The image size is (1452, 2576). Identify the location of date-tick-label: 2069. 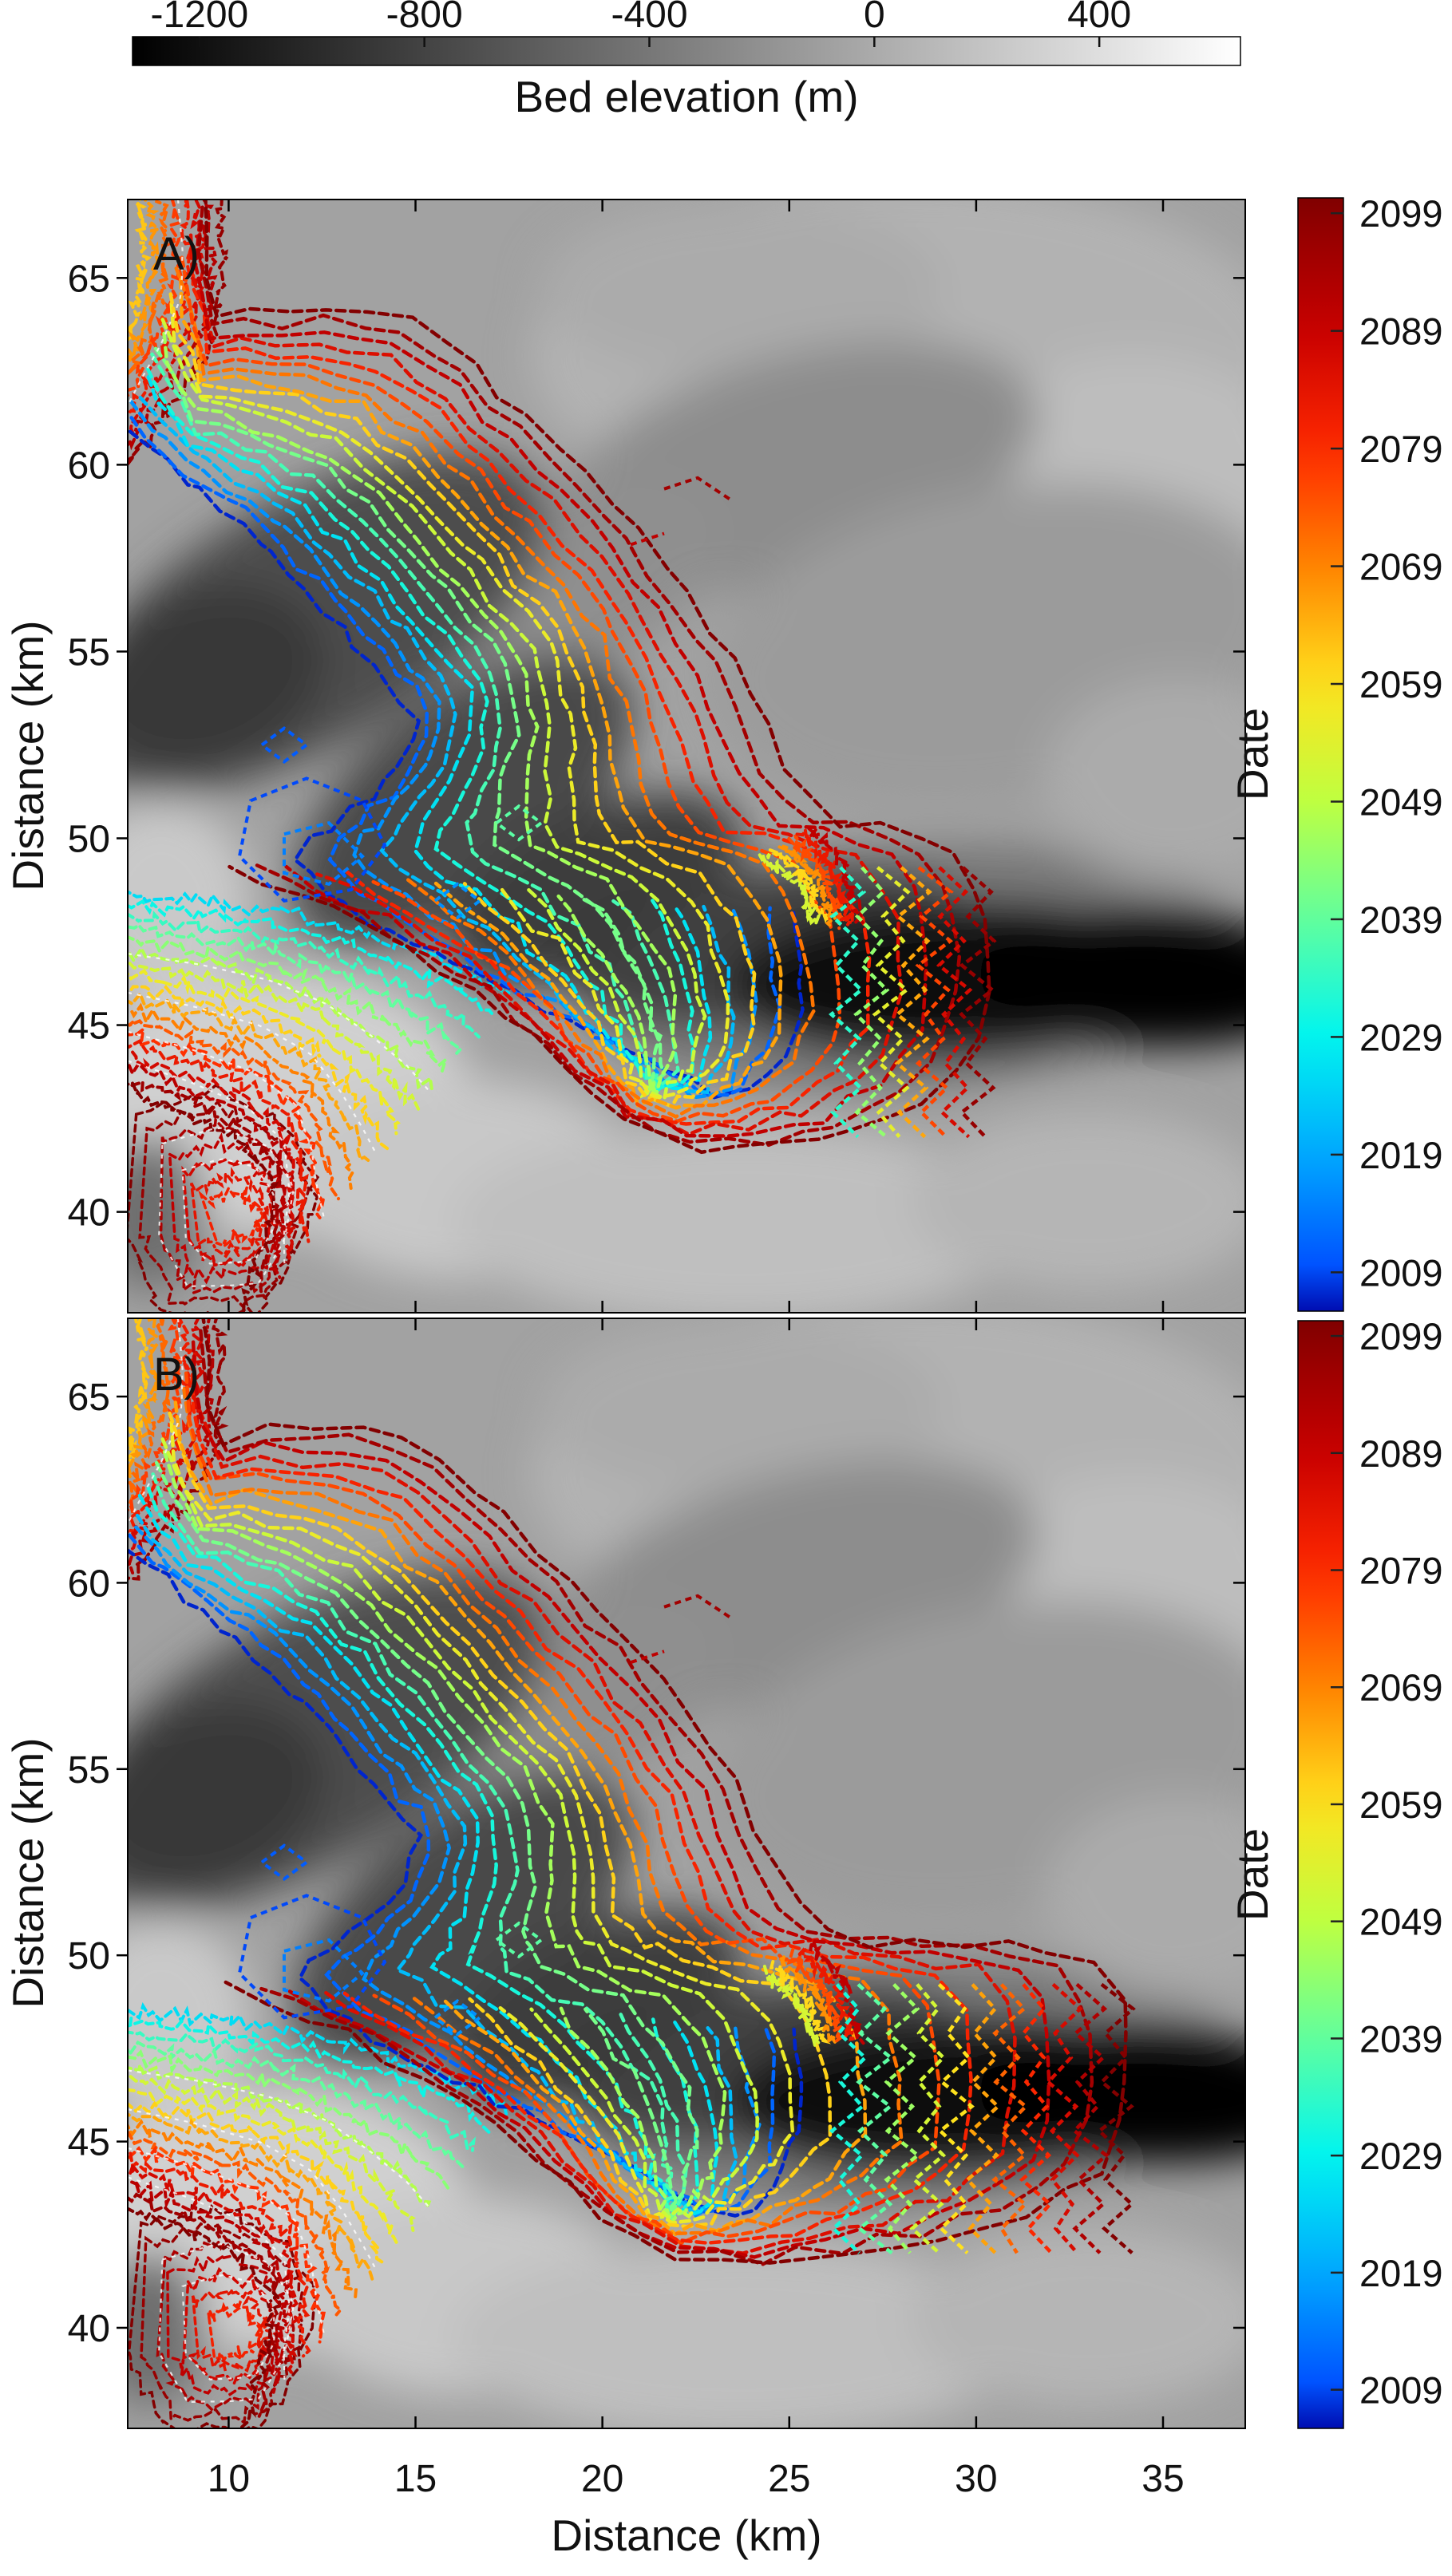
(1401, 567).